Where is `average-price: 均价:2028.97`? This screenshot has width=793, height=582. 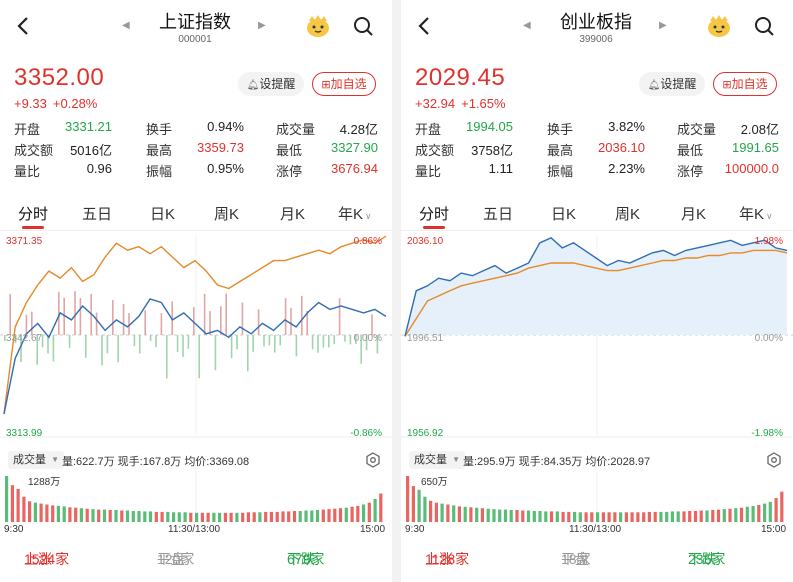 average-price: 均价:2028.97 is located at coordinates (618, 462).